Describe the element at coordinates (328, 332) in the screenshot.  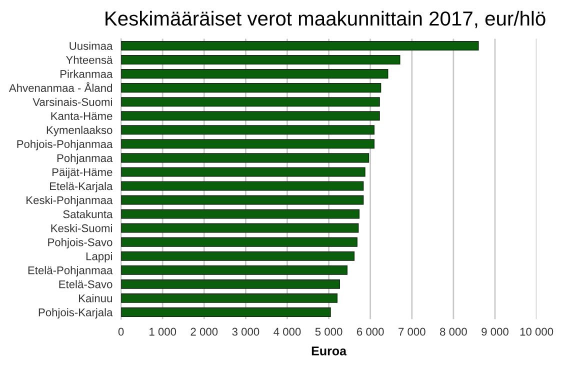
I see `x-tick-label: 5 000` at that location.